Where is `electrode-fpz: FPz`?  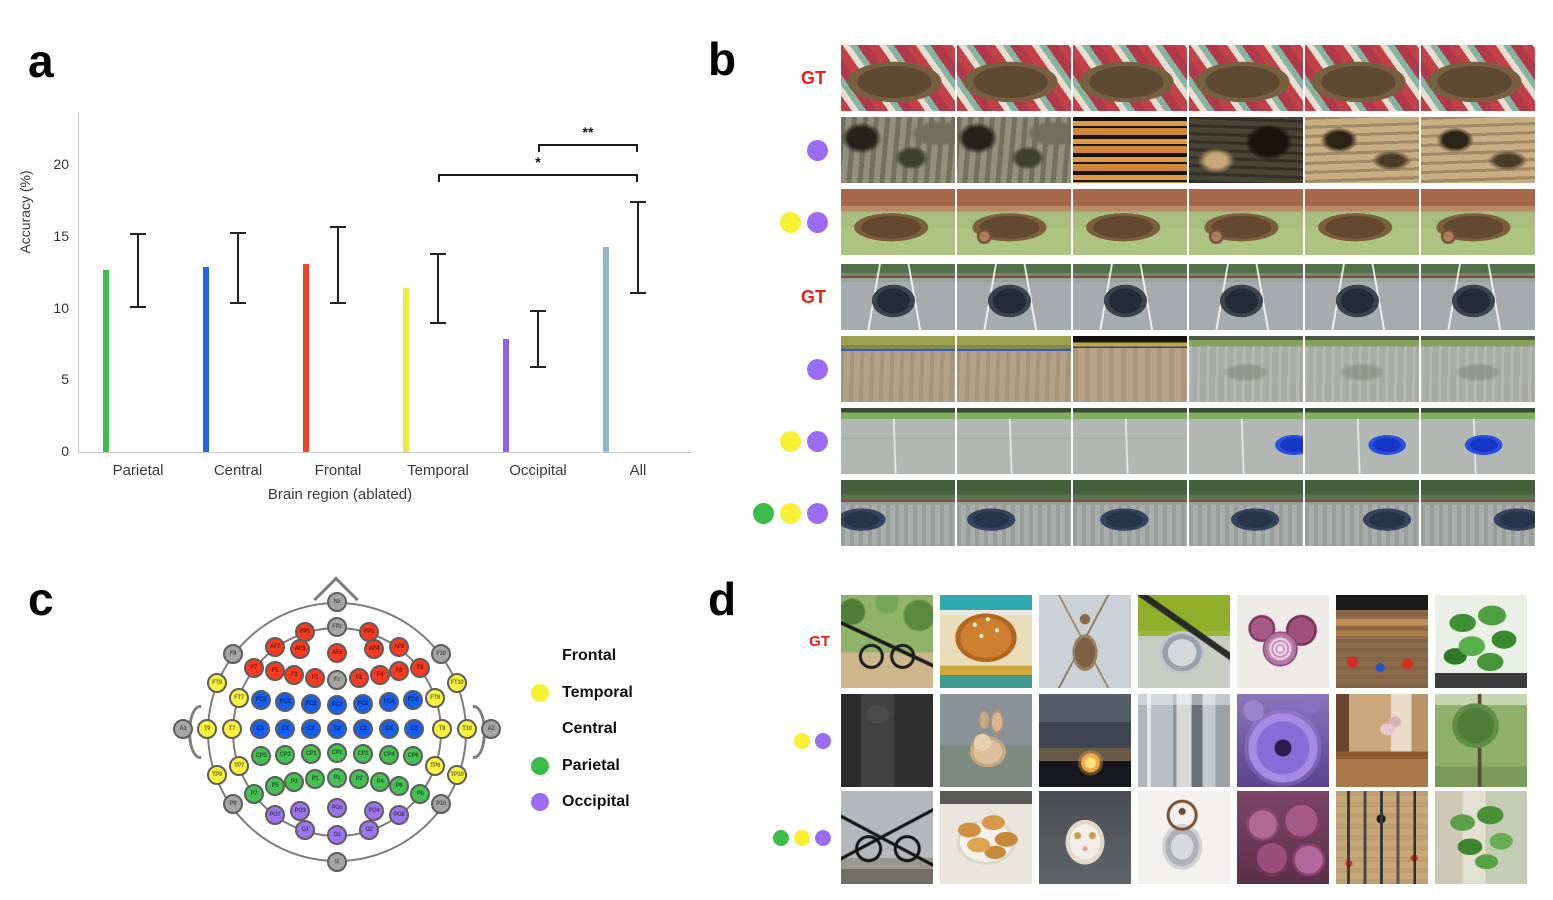
electrode-fpz: FPz is located at coordinates (337, 627).